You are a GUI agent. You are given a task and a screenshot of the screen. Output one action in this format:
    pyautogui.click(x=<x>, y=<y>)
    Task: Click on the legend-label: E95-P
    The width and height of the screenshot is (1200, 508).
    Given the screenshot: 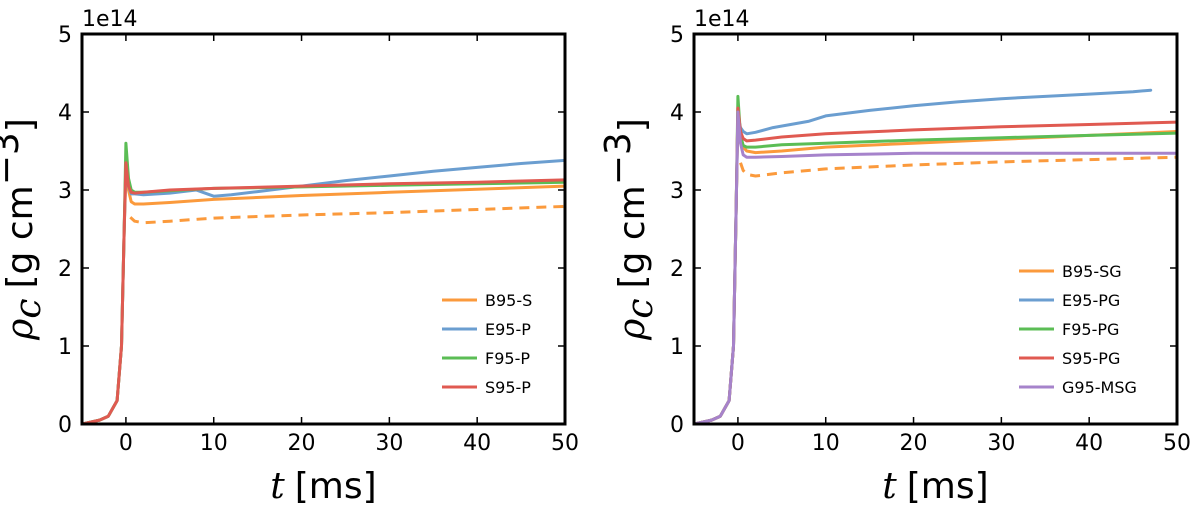 What is the action you would take?
    pyautogui.click(x=508, y=329)
    